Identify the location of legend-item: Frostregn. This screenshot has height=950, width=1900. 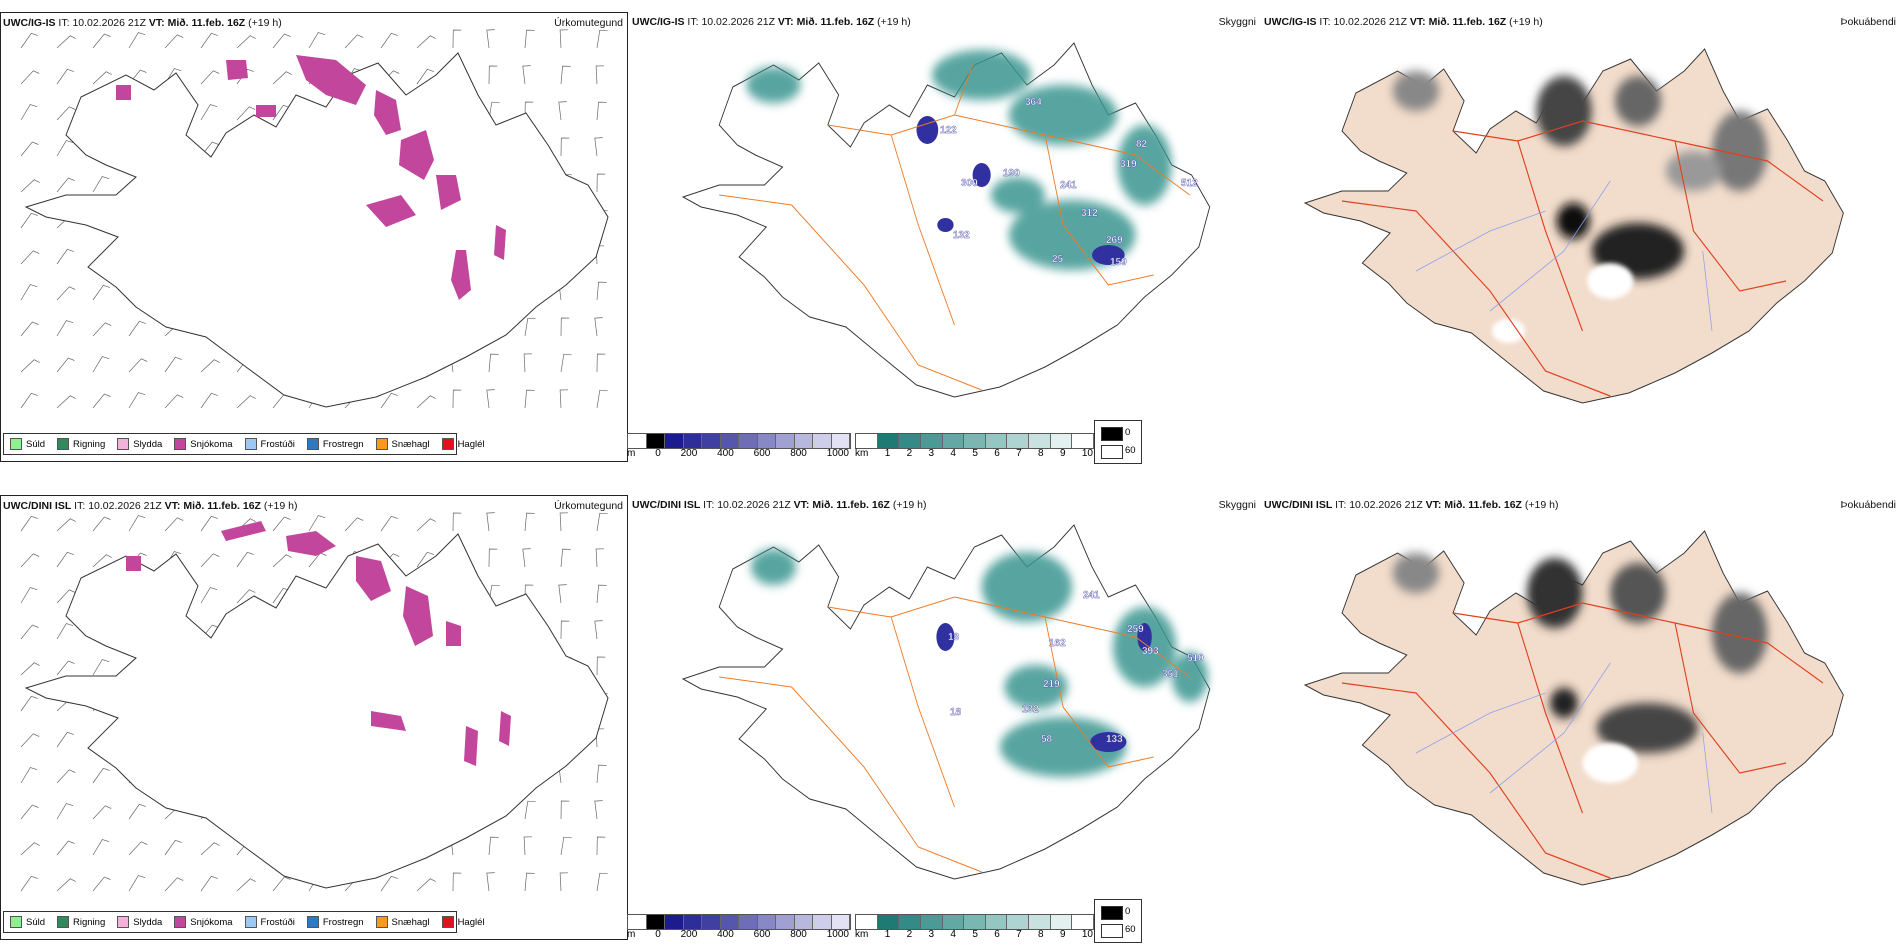
(335, 444).